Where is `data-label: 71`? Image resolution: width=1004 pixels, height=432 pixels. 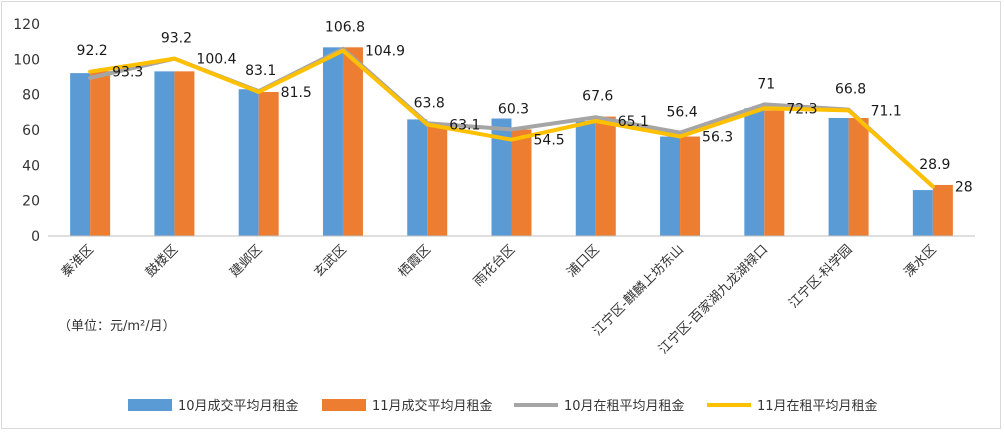 data-label: 71 is located at coordinates (766, 84).